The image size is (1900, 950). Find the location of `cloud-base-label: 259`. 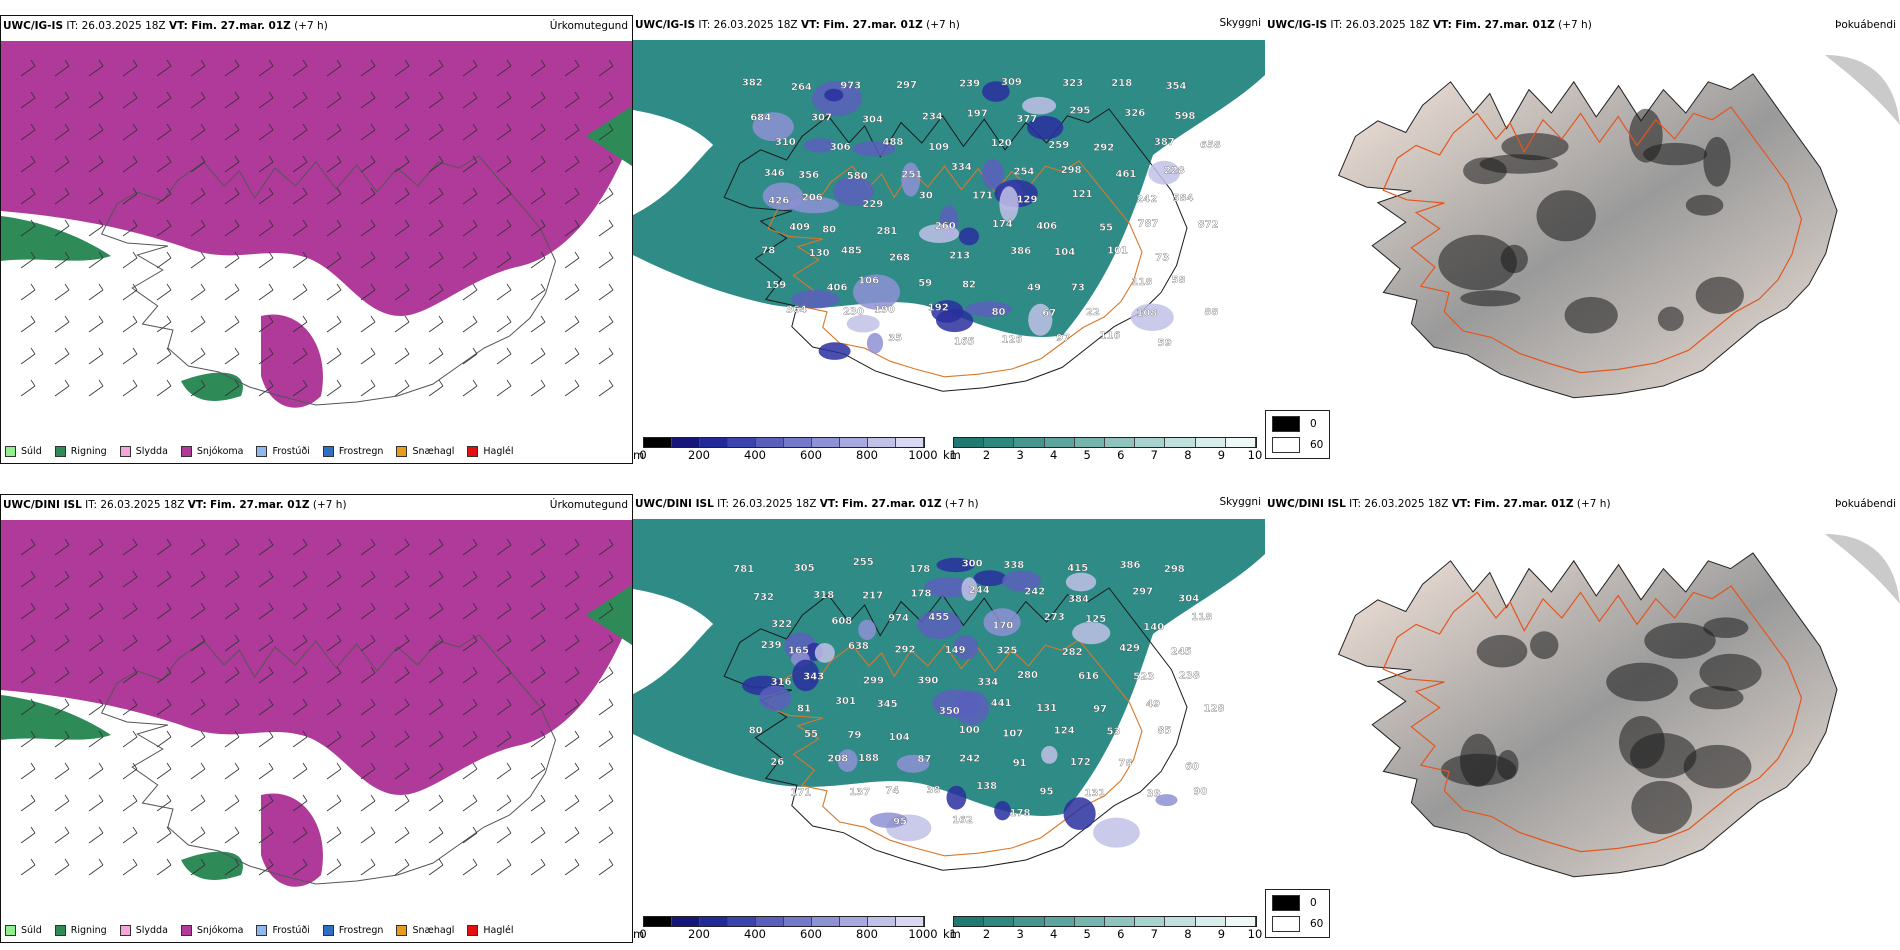

cloud-base-label: 259 is located at coordinates (1058, 145).